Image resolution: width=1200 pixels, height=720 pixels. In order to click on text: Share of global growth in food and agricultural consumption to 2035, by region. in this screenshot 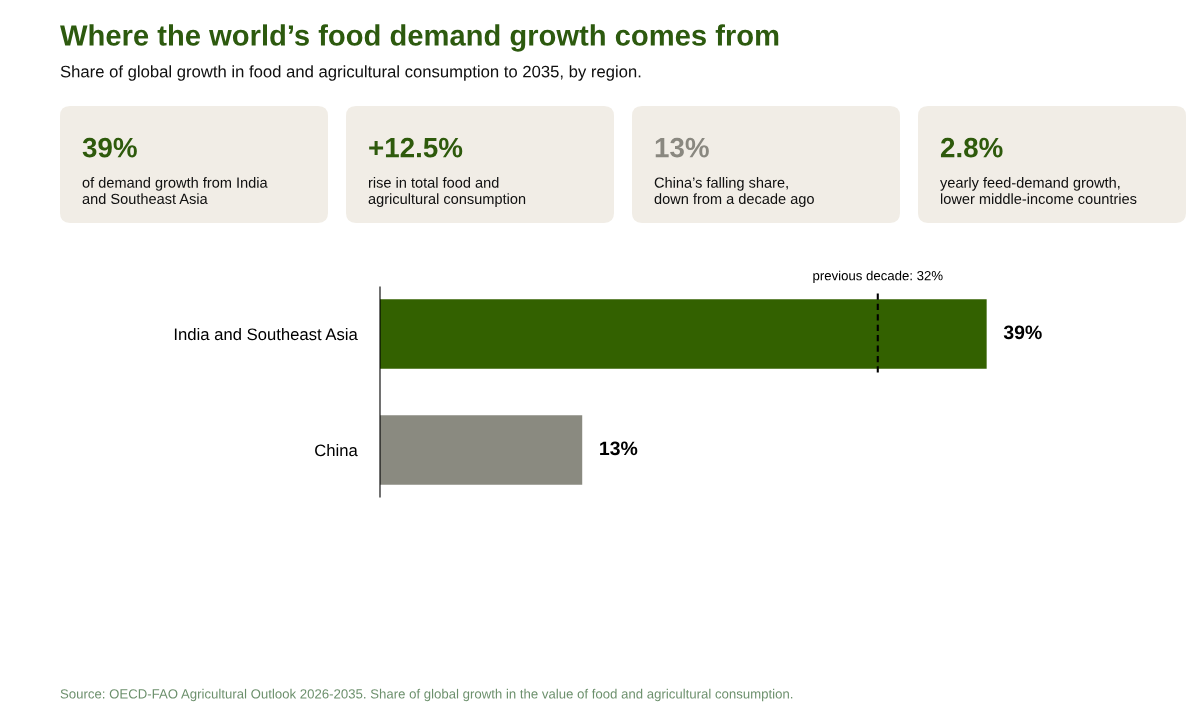, I will do `click(350, 73)`.